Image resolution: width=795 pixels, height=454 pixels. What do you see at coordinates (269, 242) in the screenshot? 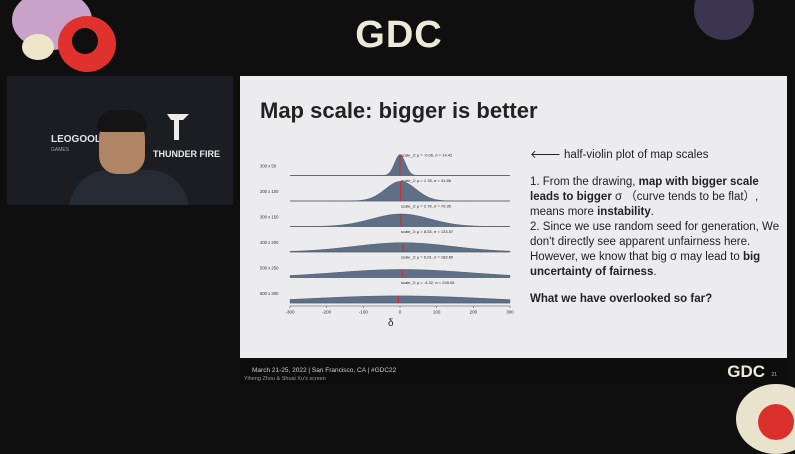
I see `row-label: 400 x 200` at bounding box center [269, 242].